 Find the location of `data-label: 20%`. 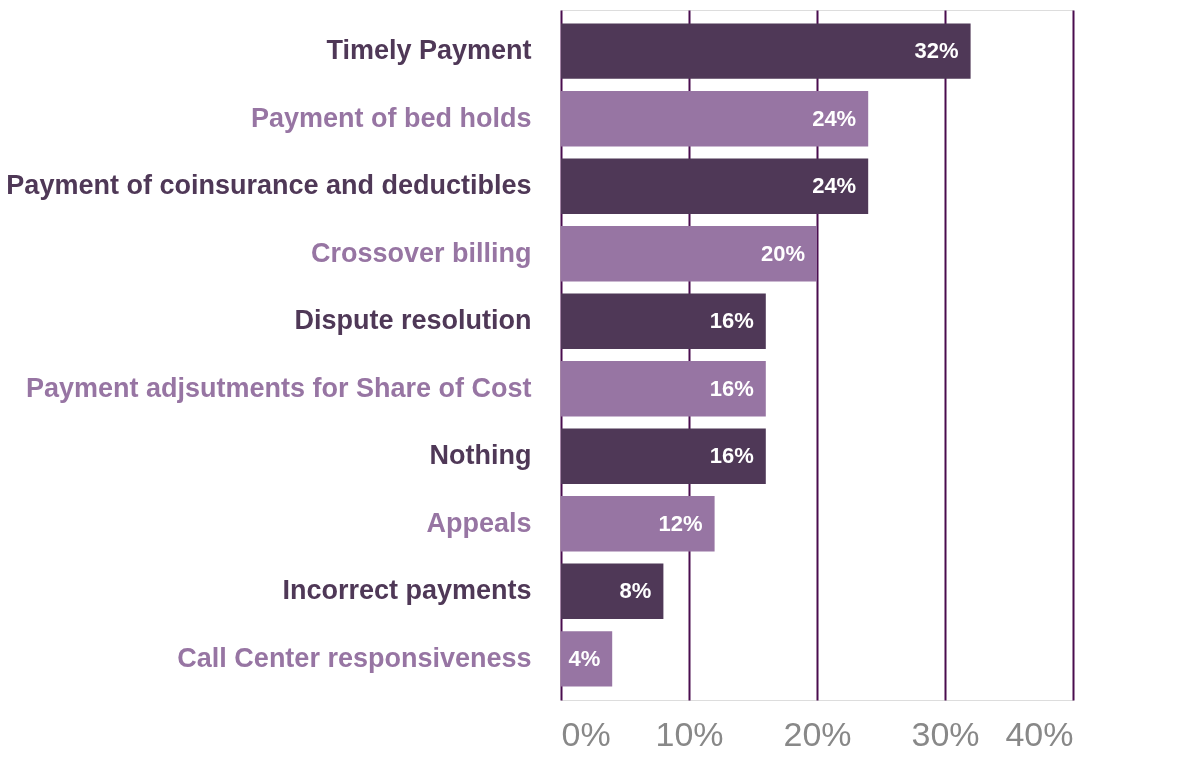

data-label: 20% is located at coordinates (782, 253).